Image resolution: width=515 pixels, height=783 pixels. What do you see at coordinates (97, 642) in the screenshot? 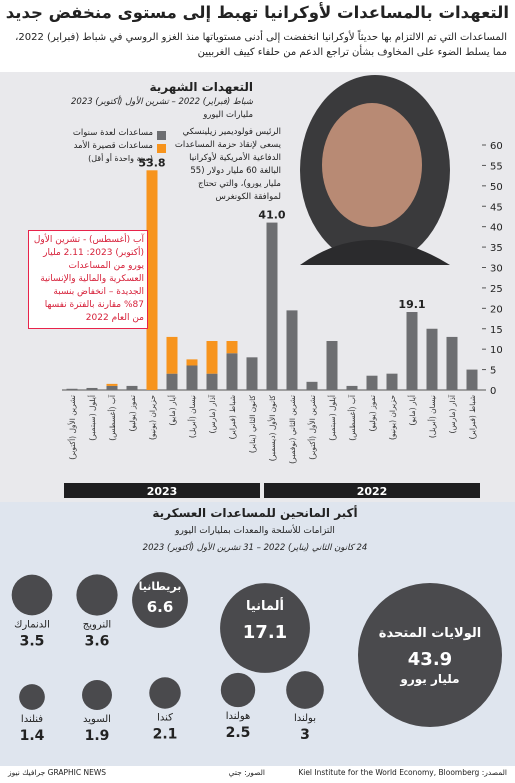
I see `bubble-value: 3.6` at bounding box center [97, 642].